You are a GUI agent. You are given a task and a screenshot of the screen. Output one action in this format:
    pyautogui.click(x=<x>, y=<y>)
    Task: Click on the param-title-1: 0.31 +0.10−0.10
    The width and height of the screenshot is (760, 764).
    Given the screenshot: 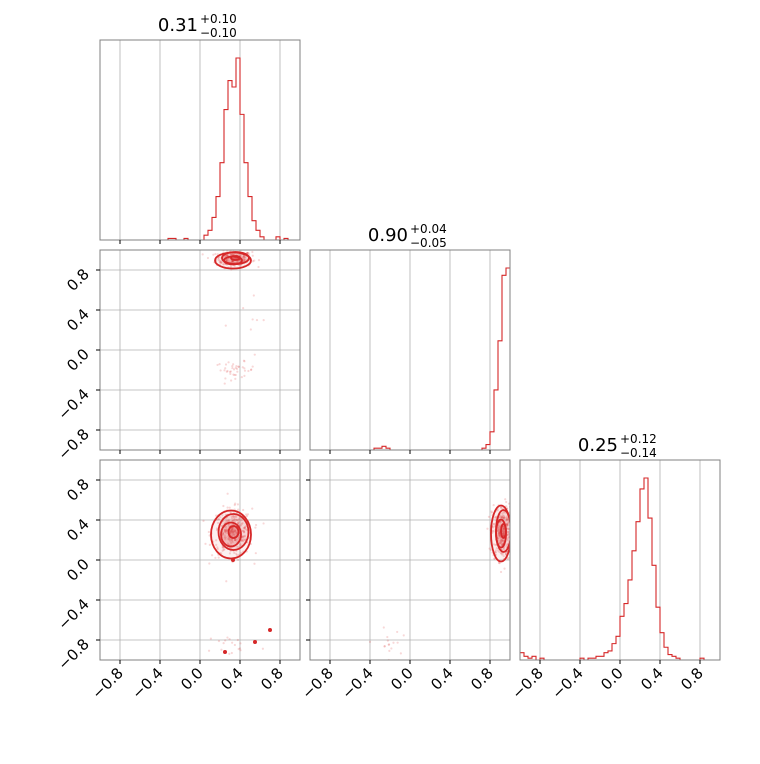 What is the action you would take?
    pyautogui.click(x=197, y=26)
    